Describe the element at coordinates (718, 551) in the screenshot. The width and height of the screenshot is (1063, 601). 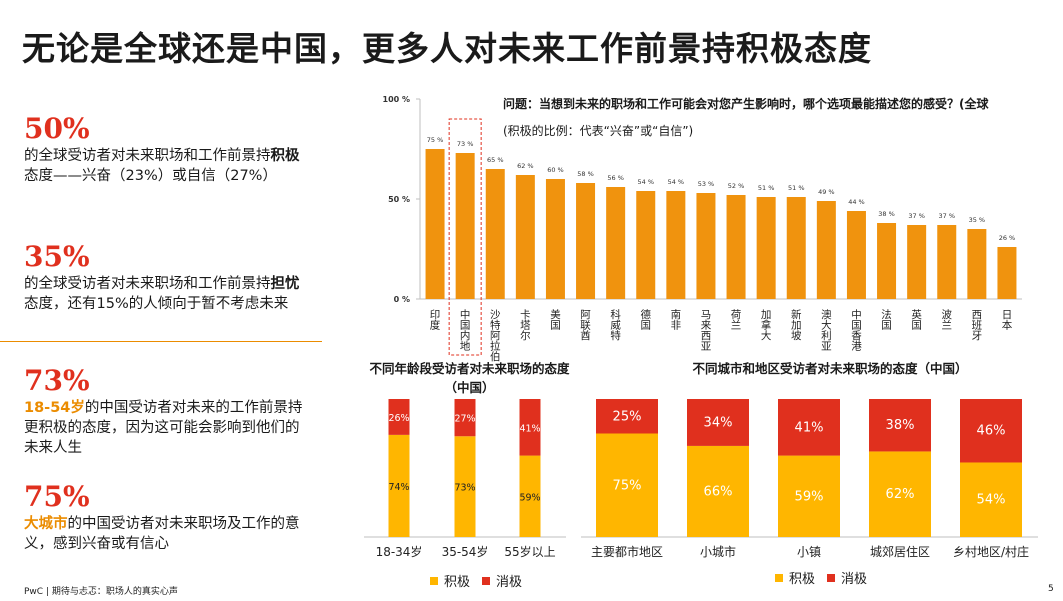
I see `category-label: 小城市` at that location.